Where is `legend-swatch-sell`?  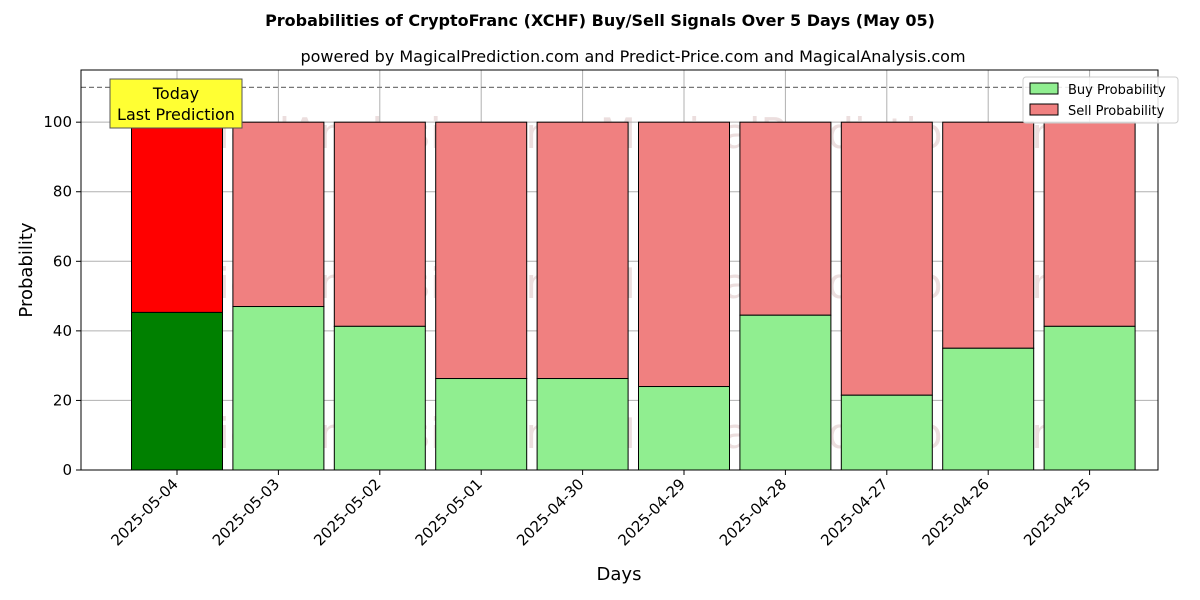 legend-swatch-sell is located at coordinates (1044, 109).